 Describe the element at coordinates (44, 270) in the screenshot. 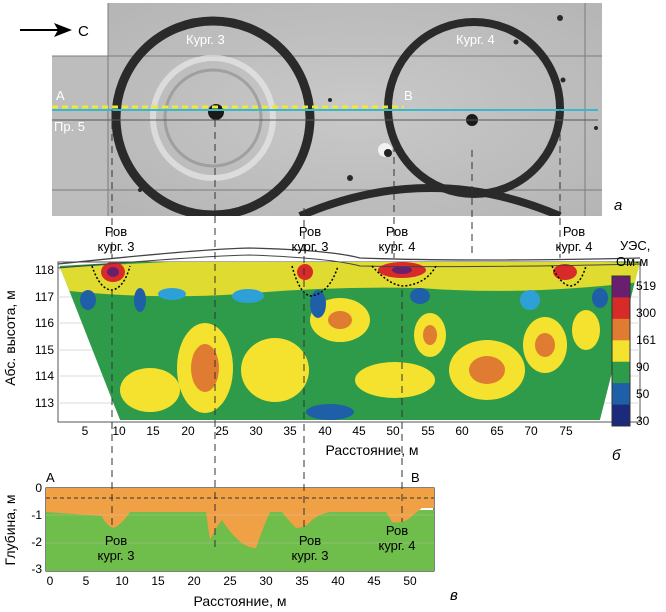

I see `y-tick: 118` at that location.